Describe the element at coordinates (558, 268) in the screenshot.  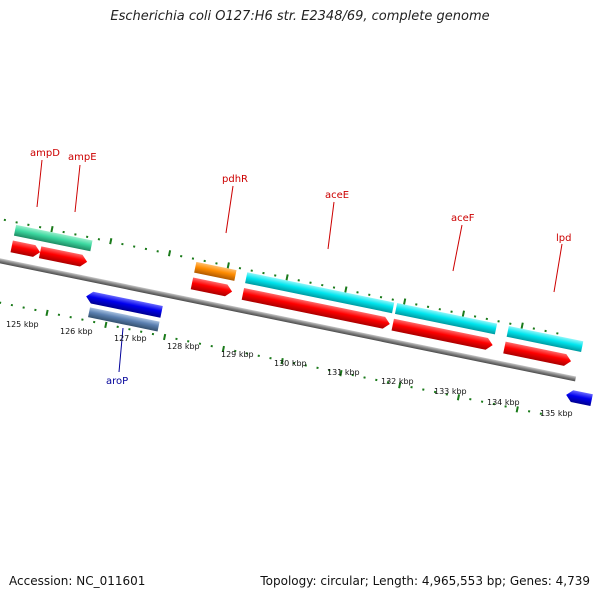
I see `lpd-connector` at that location.